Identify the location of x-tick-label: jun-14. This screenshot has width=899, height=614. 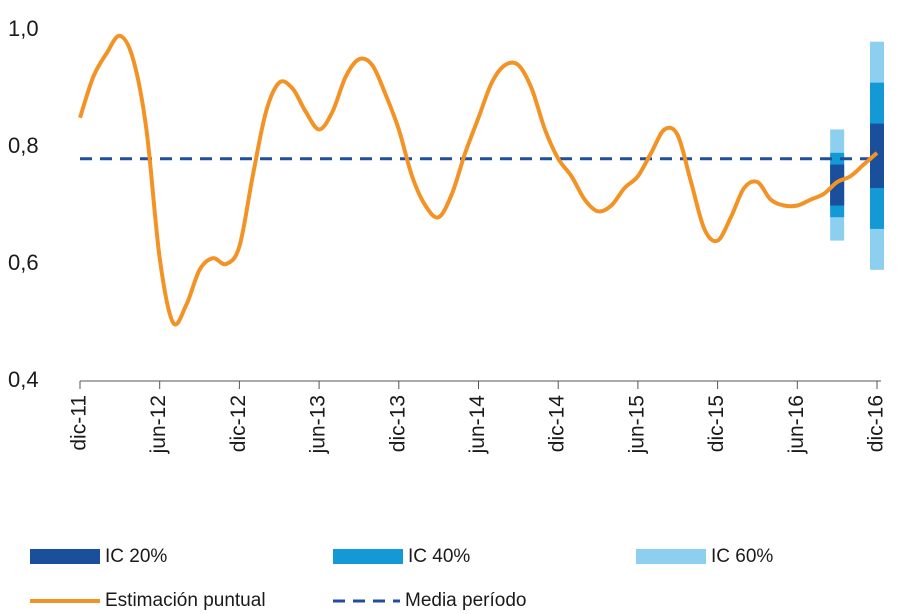
(477, 425).